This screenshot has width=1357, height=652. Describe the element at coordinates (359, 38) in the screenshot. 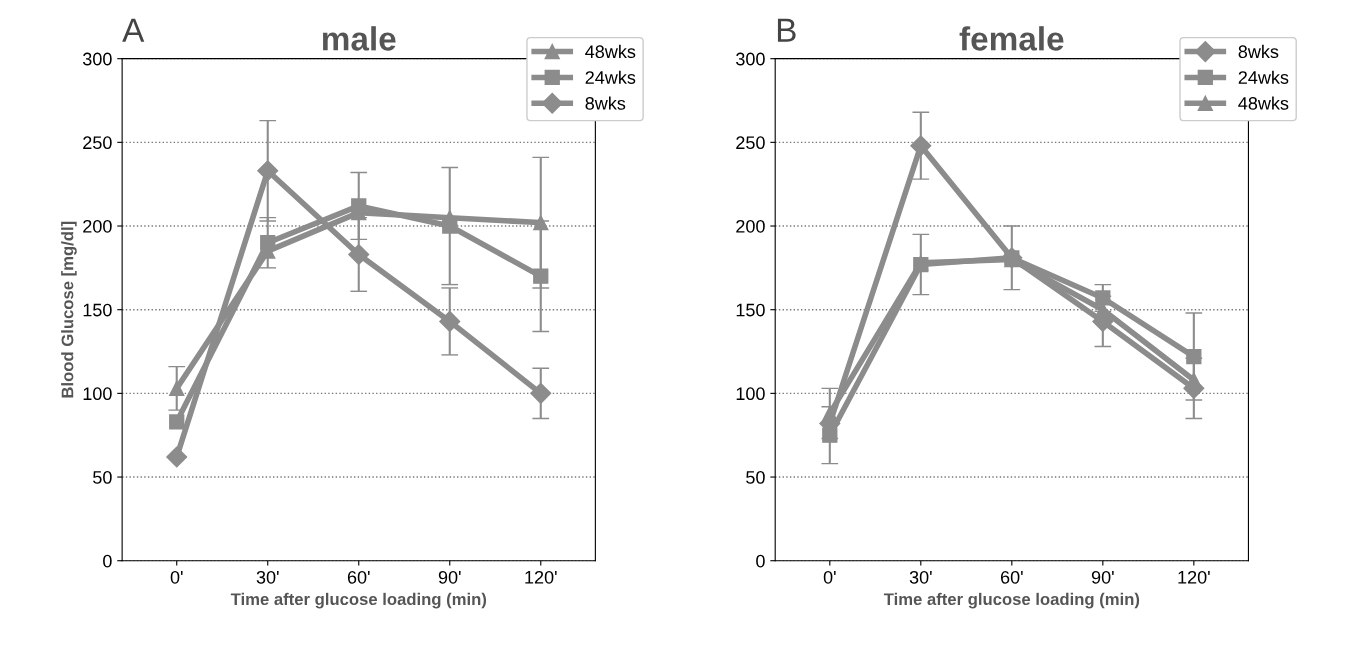

I see `chart-title: male` at that location.